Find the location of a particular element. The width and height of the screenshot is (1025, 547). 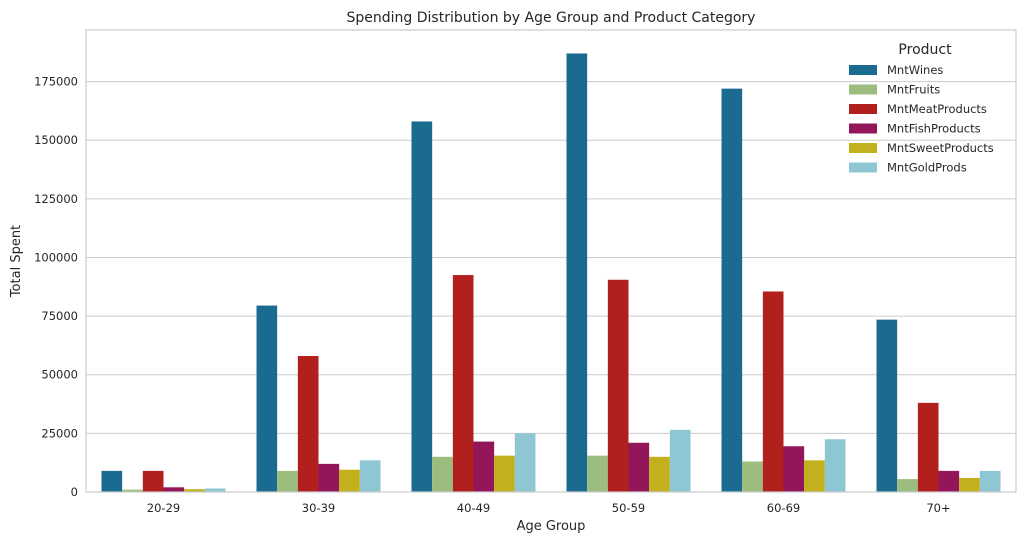

y-tick-label: 0 is located at coordinates (74, 492).